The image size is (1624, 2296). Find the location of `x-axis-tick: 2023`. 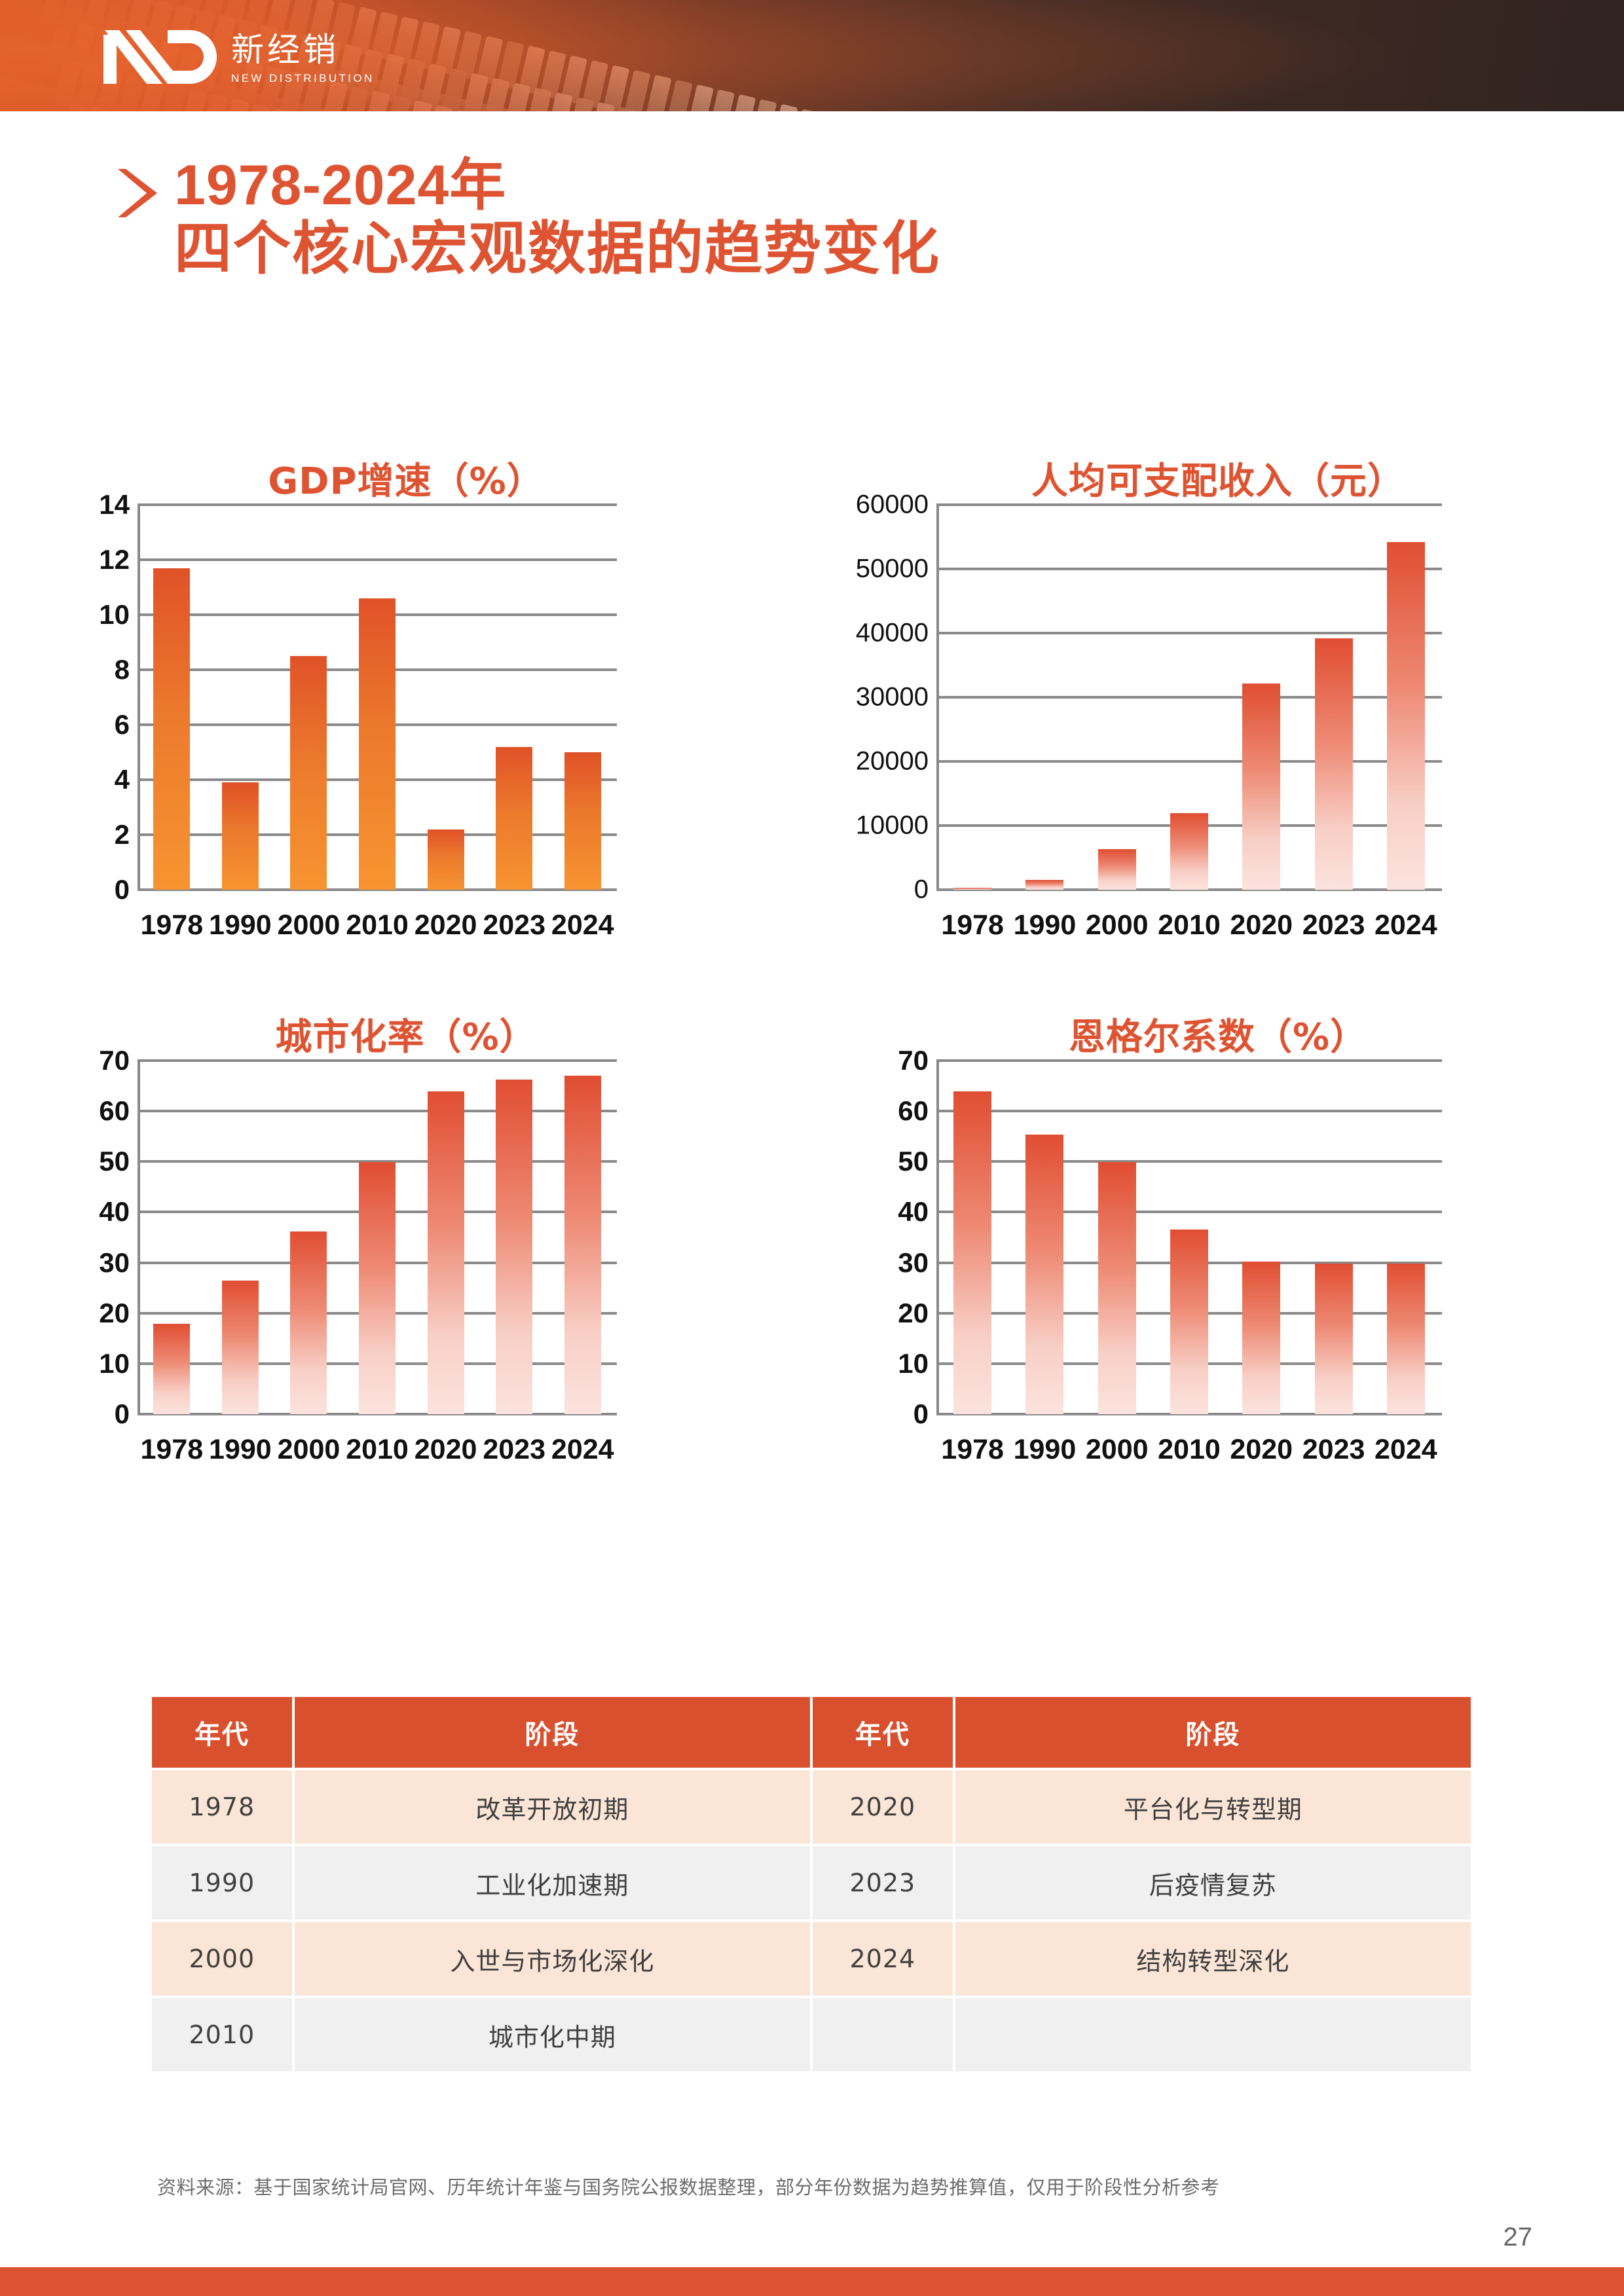

x-axis-tick: 2023 is located at coordinates (1333, 1449).